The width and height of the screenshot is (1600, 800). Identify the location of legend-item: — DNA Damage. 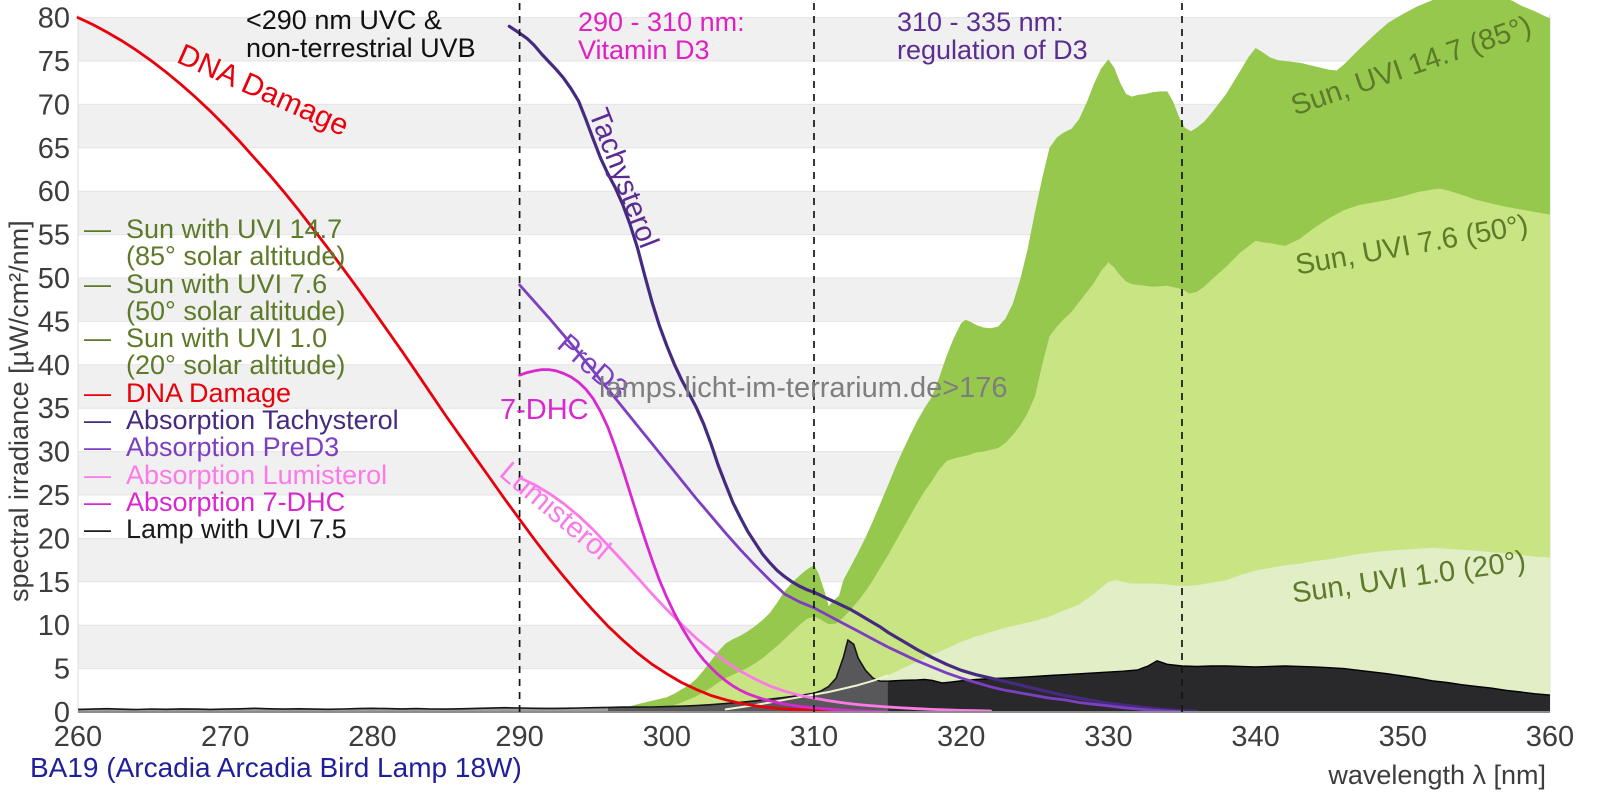
(241, 392).